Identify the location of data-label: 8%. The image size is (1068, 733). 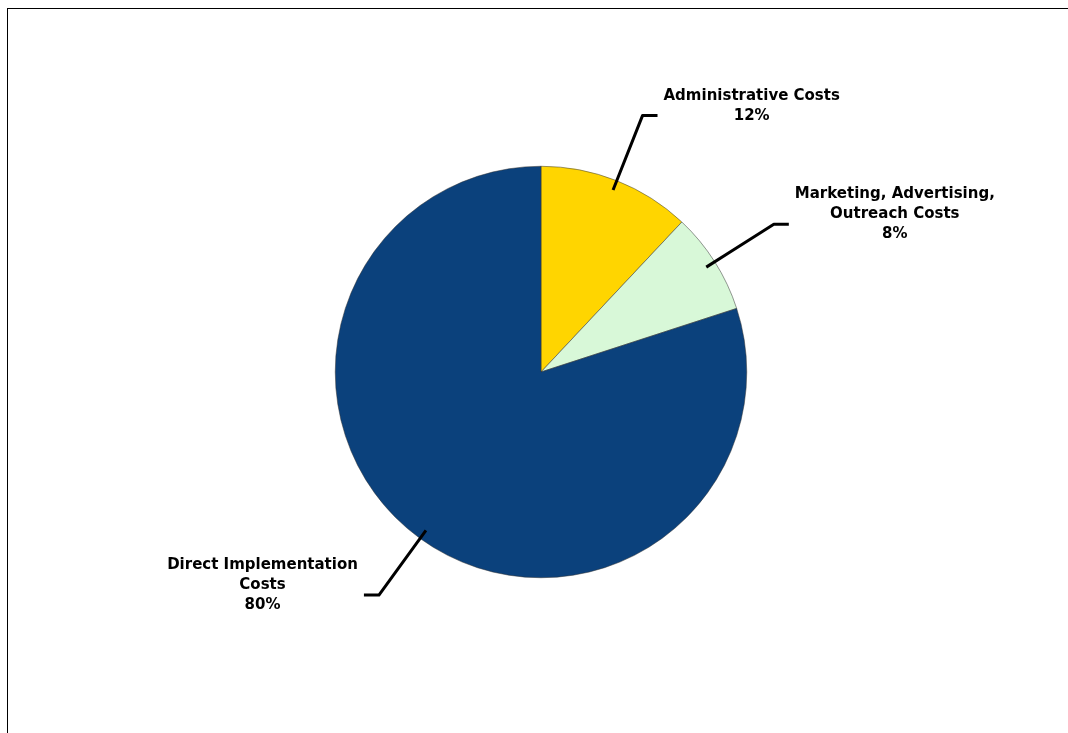
(895, 233).